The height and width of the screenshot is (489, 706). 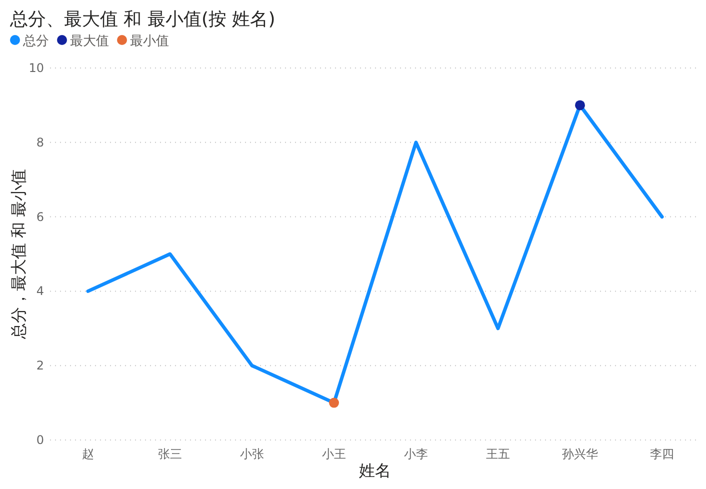 I want to click on chart-title: 总分、最大值 和 最小值(按 姓名), so click(x=142, y=19).